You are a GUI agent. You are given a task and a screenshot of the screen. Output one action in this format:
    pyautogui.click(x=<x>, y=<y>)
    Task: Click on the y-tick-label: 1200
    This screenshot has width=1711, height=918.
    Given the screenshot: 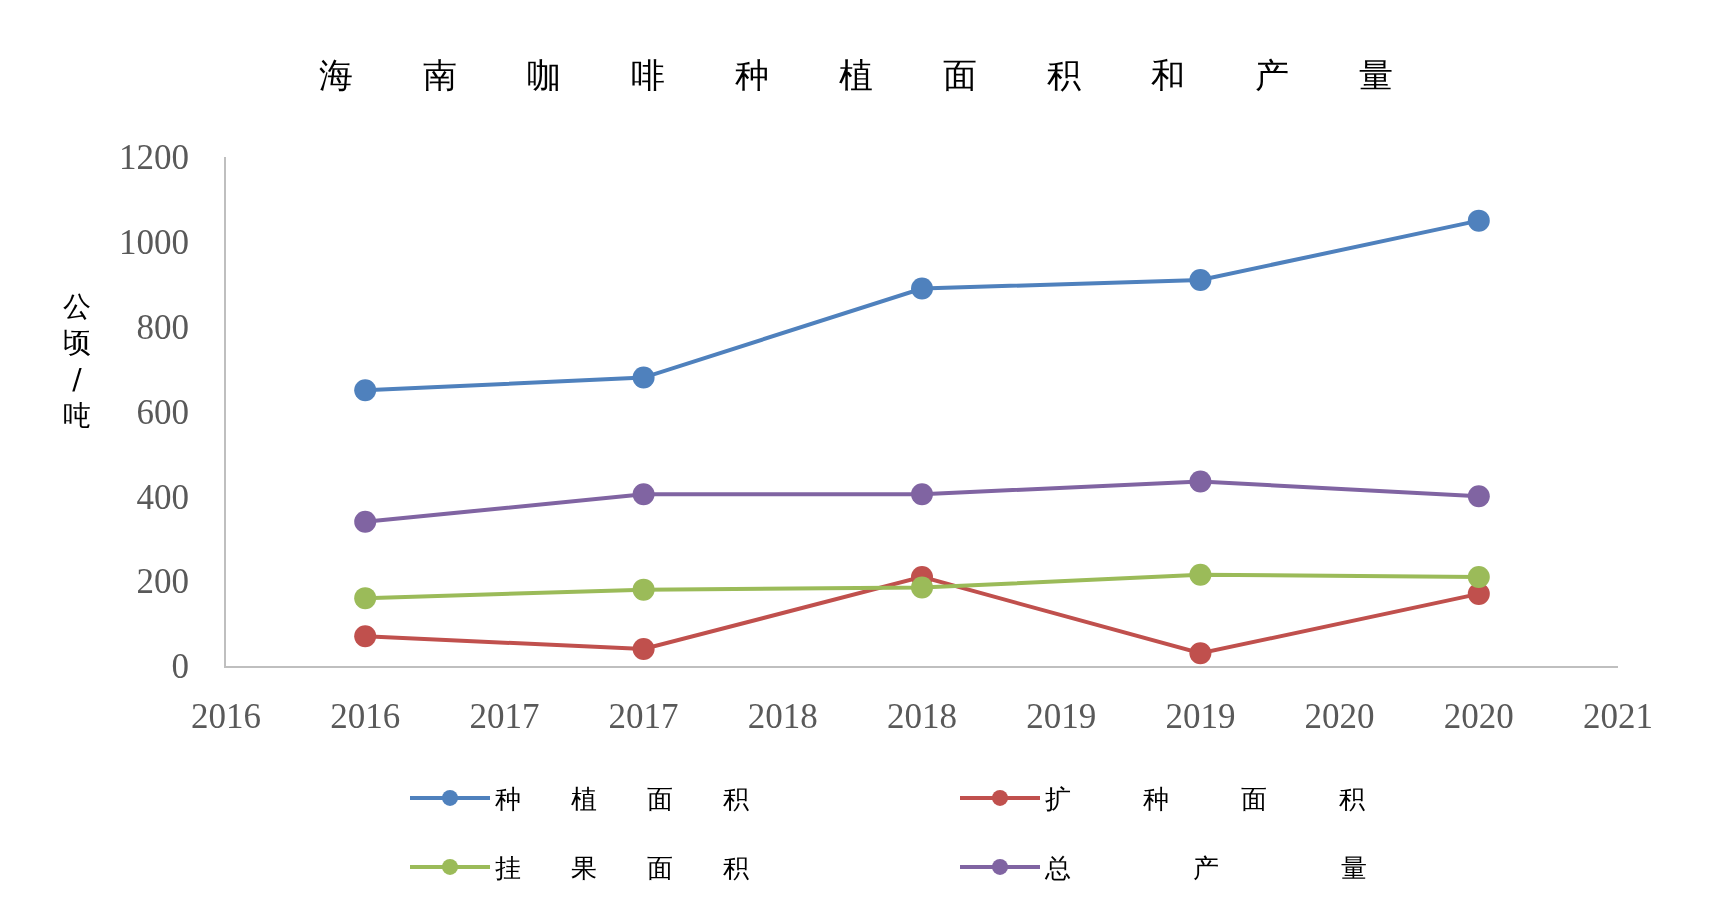 What is the action you would take?
    pyautogui.click(x=154, y=158)
    